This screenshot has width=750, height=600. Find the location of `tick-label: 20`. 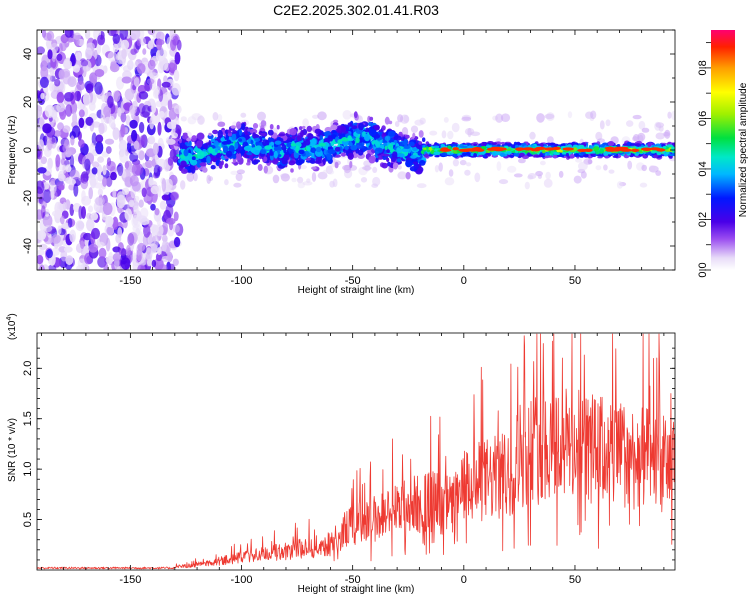

tick-label: 20 is located at coordinates (28, 102).